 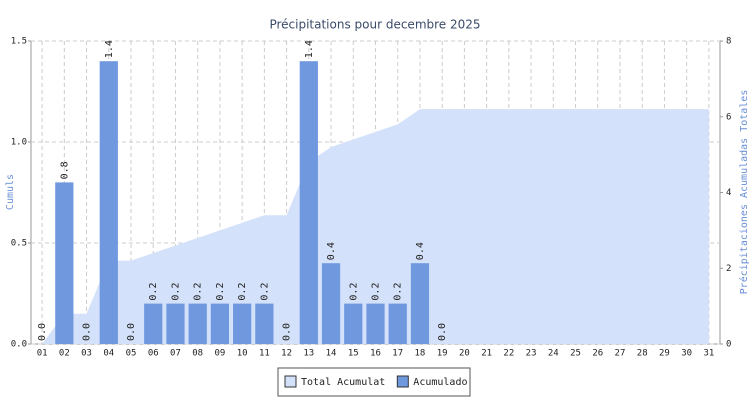 I want to click on x-tick-label: 25, so click(x=575, y=354).